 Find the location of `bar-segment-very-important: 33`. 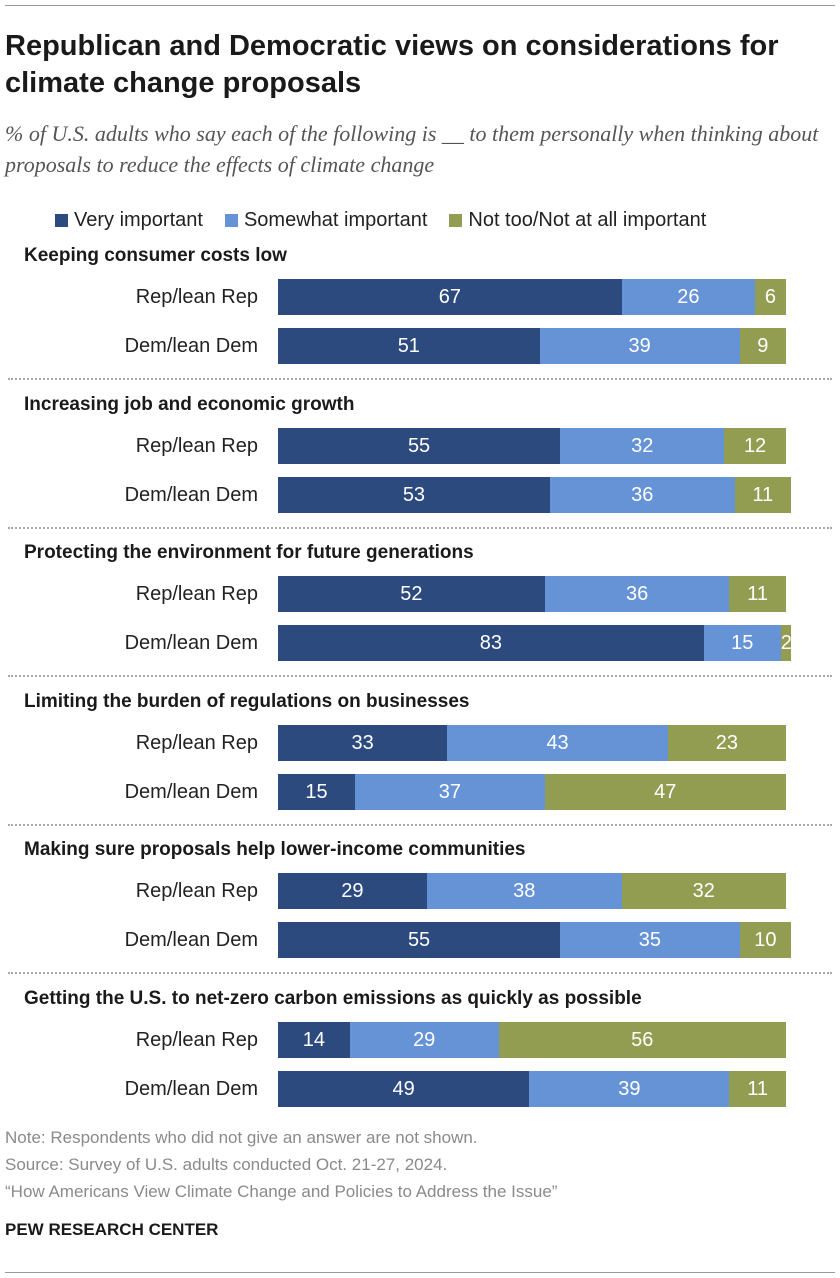

bar-segment-very-important: 33 is located at coordinates (363, 742).